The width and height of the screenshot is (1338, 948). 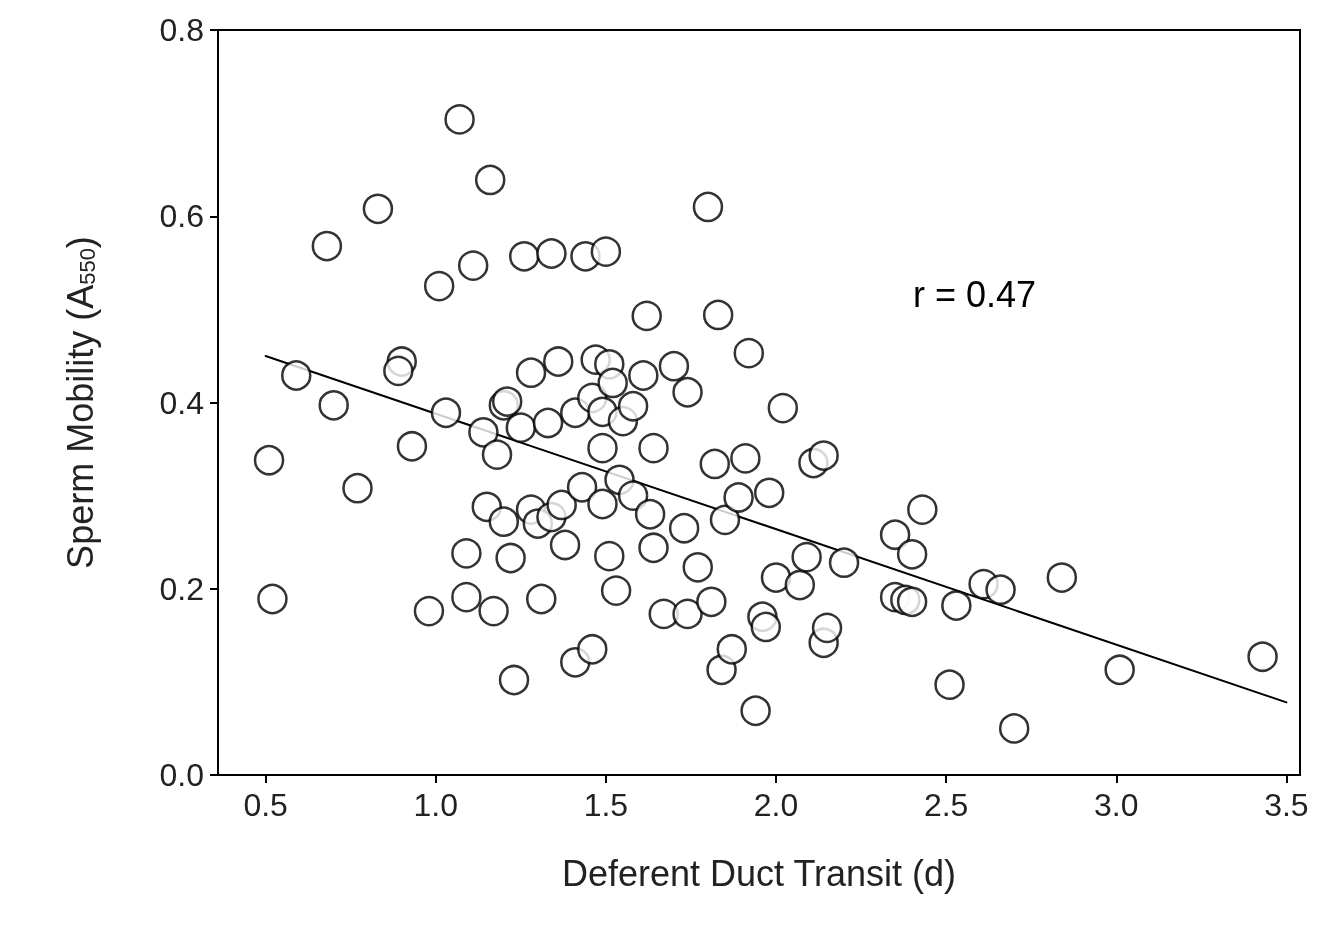 I want to click on x-tick-label: 2.5, so click(x=946, y=805).